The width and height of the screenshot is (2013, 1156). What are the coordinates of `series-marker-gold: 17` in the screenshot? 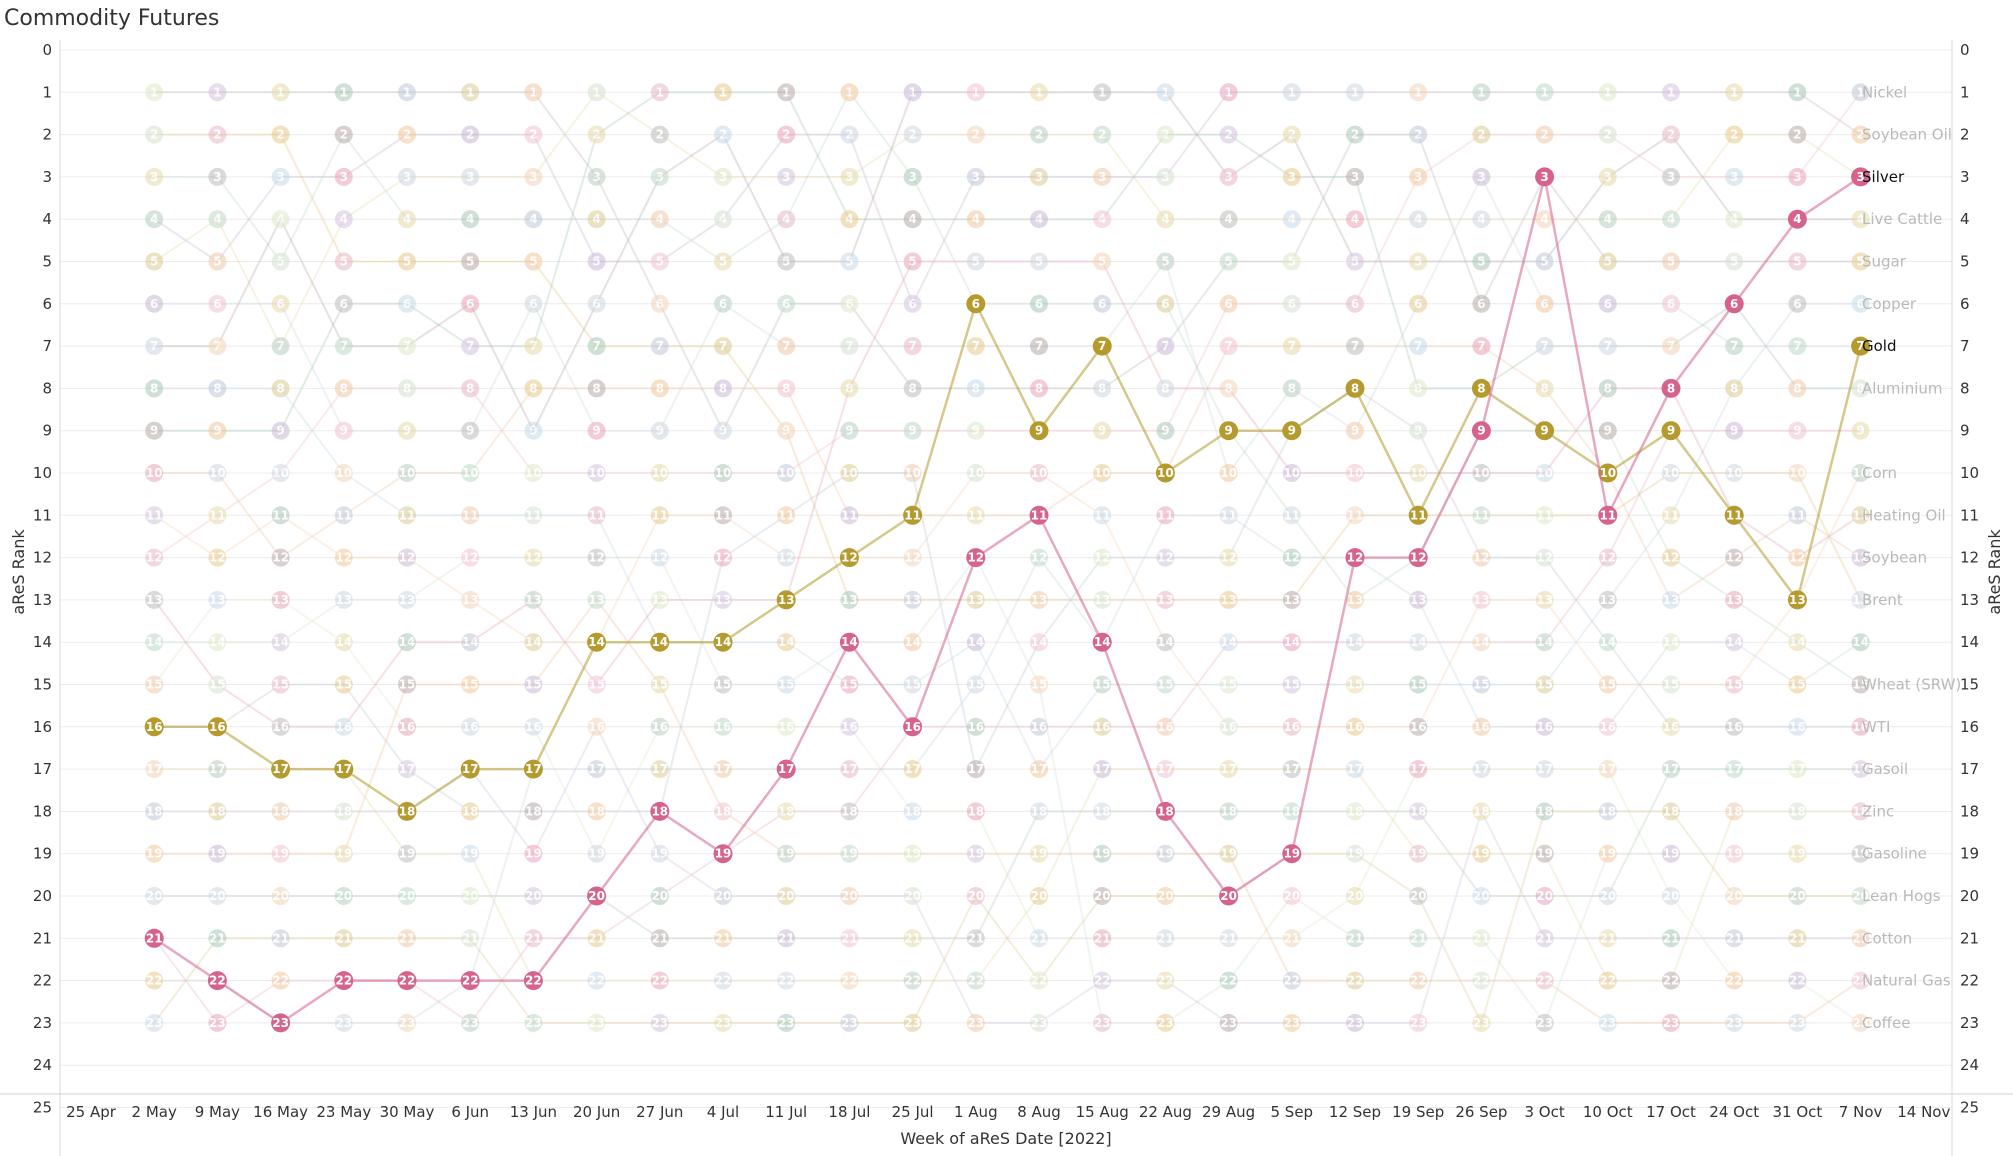 It's located at (344, 769).